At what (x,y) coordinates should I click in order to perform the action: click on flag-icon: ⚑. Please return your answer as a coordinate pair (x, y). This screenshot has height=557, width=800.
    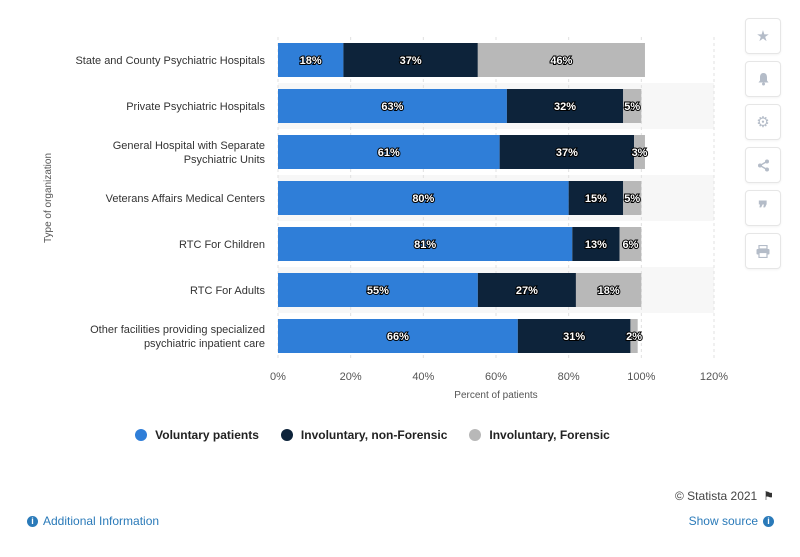
    Looking at the image, I should click on (768, 496).